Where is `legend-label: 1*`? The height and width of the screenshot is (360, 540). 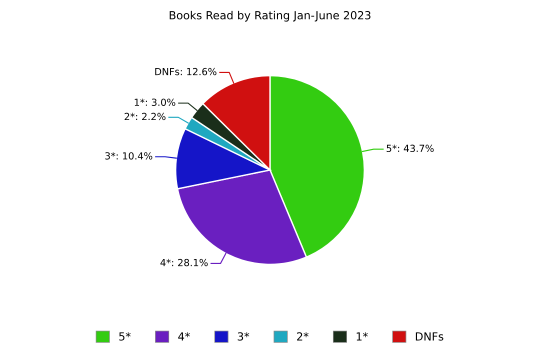 legend-label: 1* is located at coordinates (362, 336).